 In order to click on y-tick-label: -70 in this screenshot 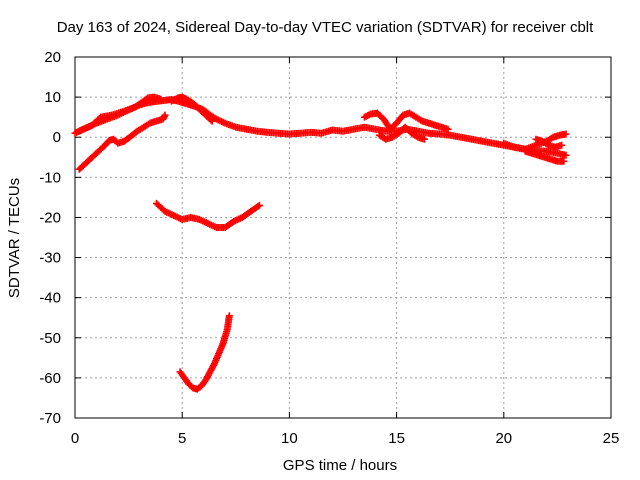, I will do `click(50, 418)`.